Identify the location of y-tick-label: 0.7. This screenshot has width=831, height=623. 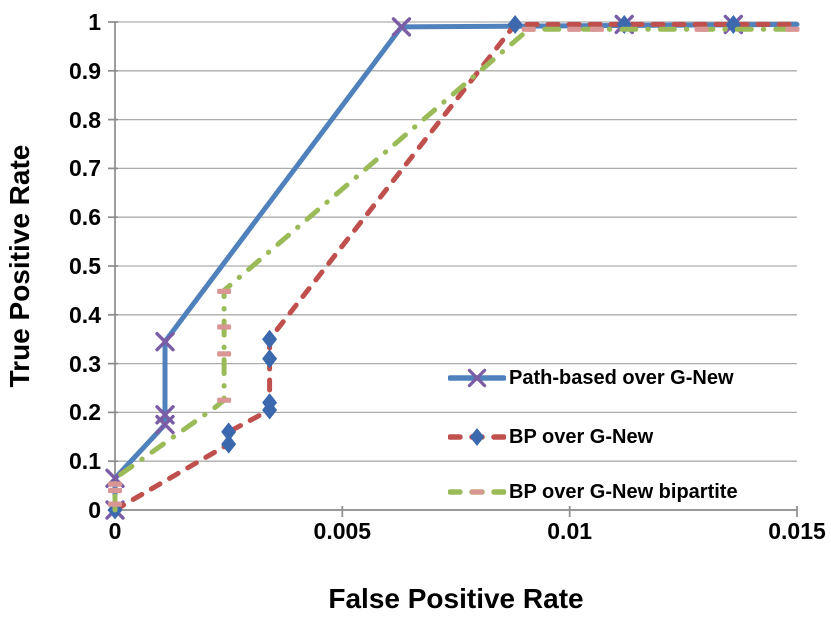
(85, 168).